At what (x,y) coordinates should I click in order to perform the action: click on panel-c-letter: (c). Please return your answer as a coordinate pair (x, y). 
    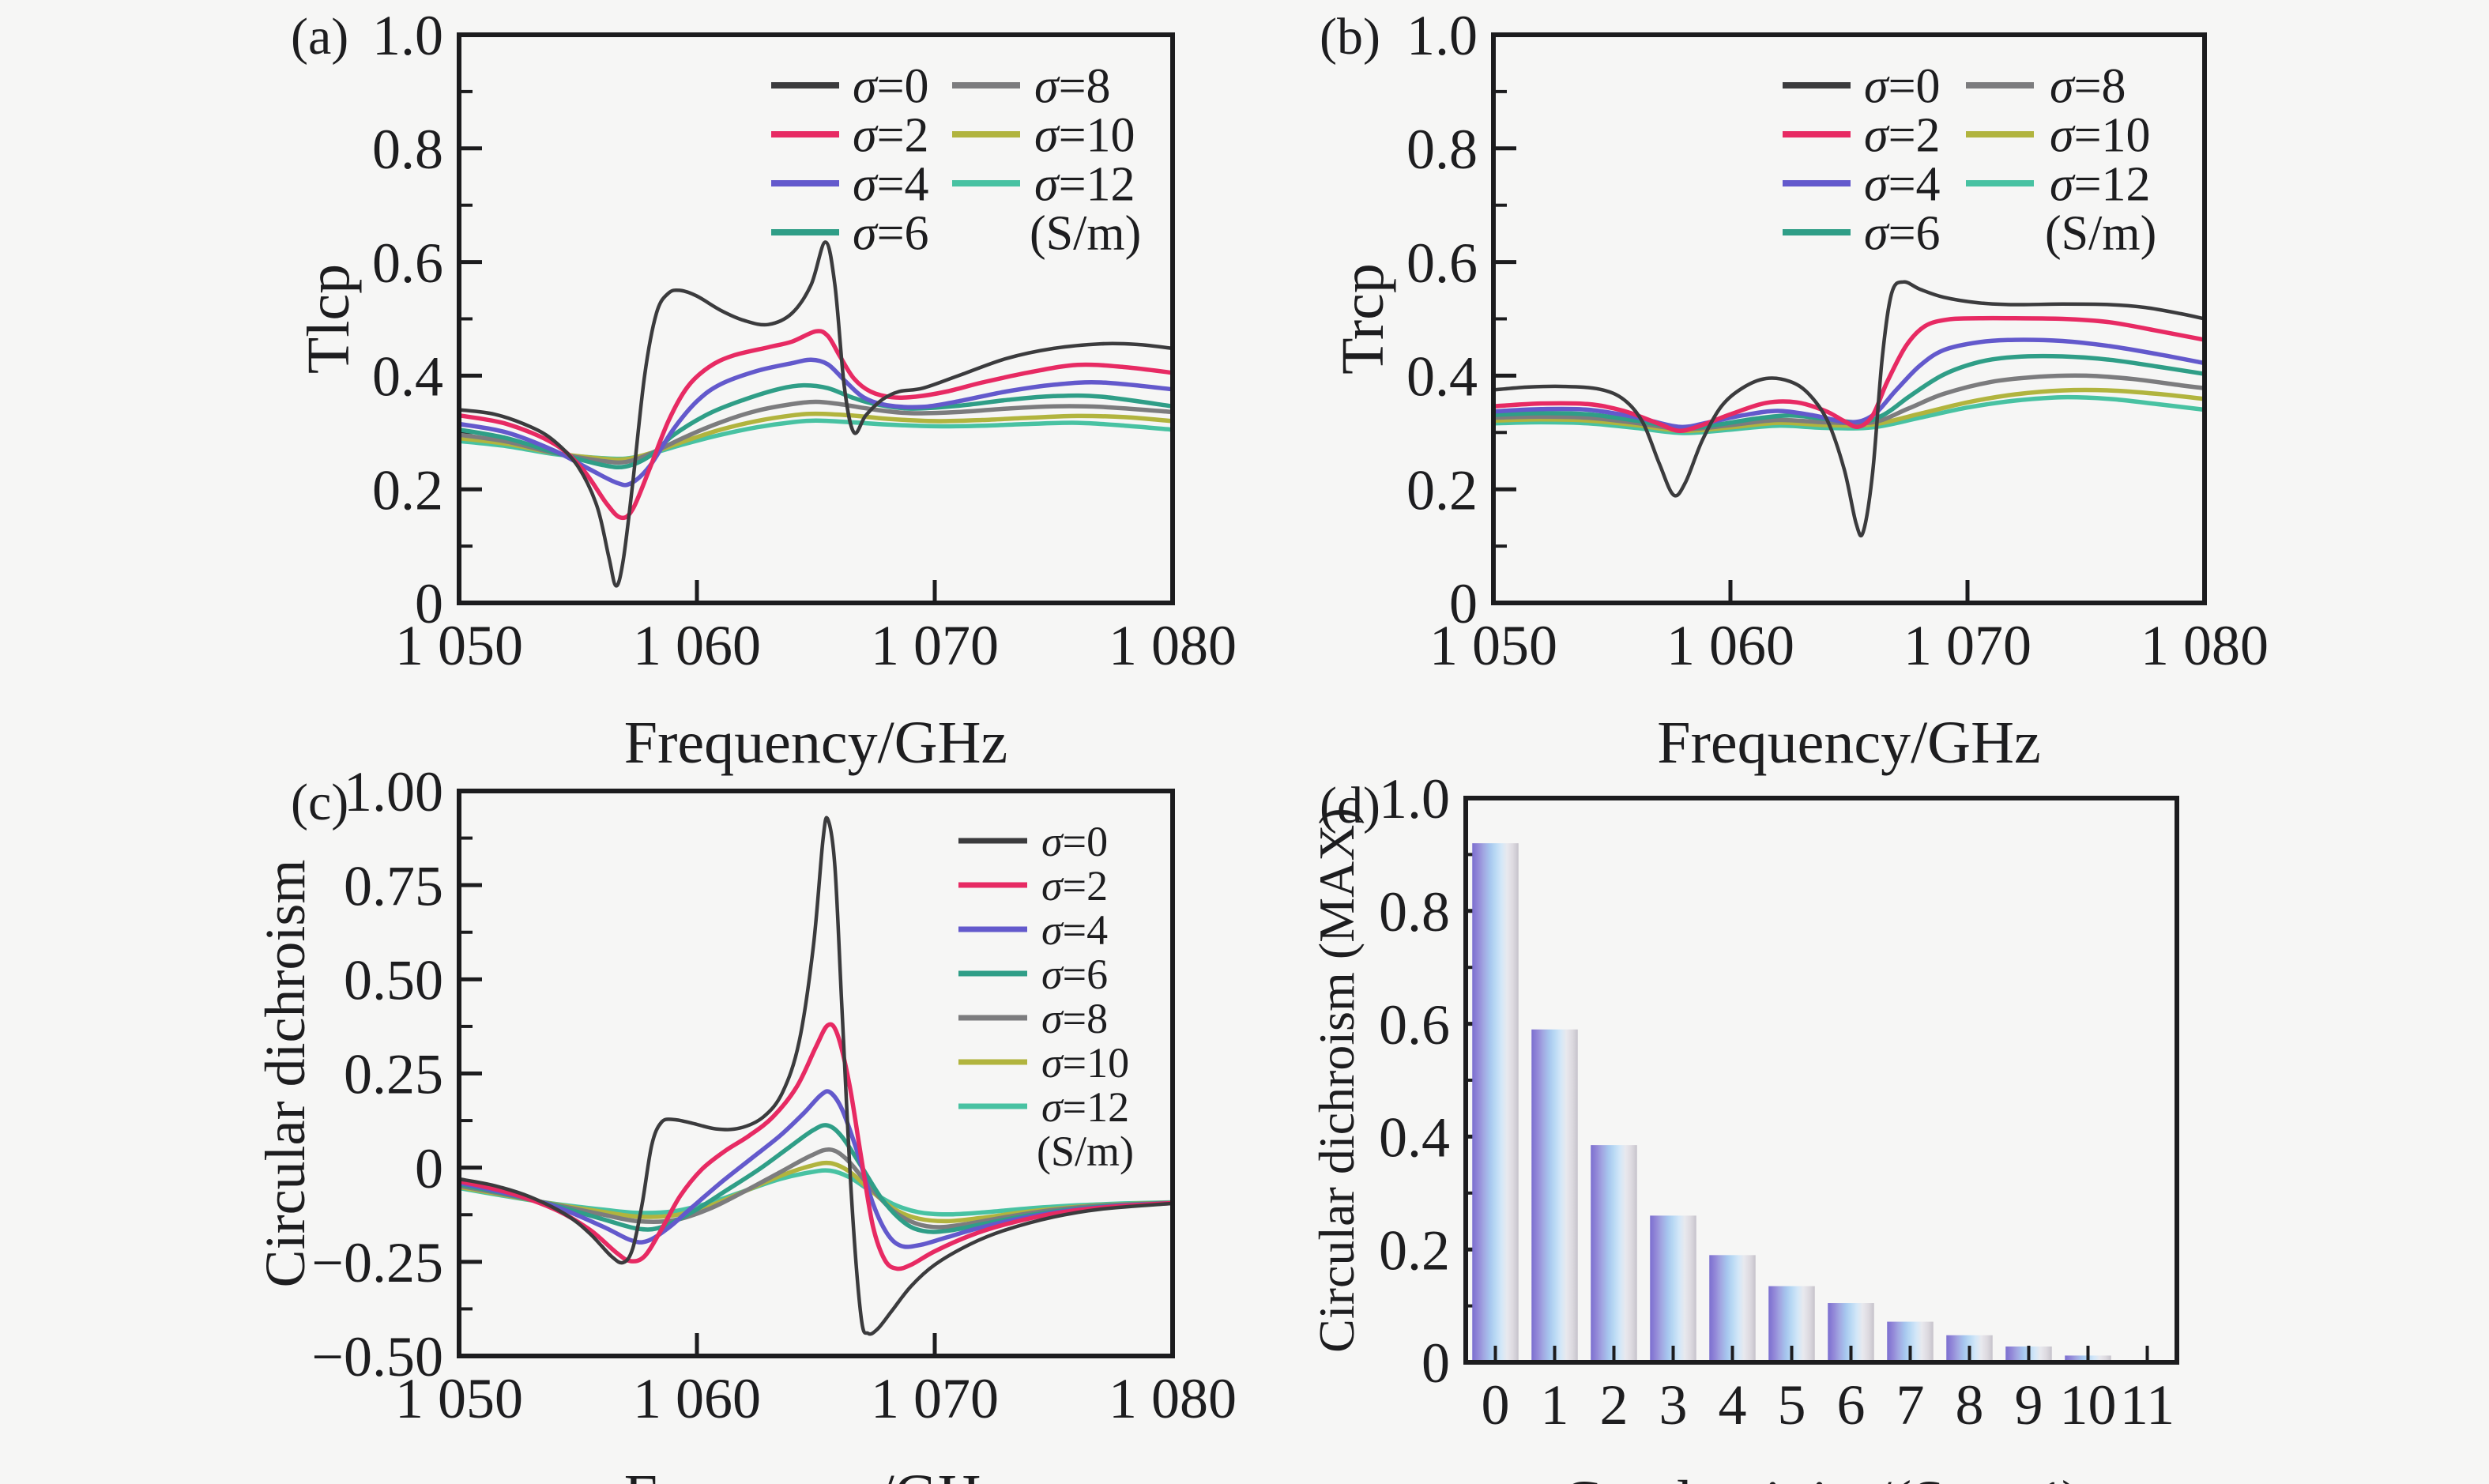
    Looking at the image, I should click on (320, 802).